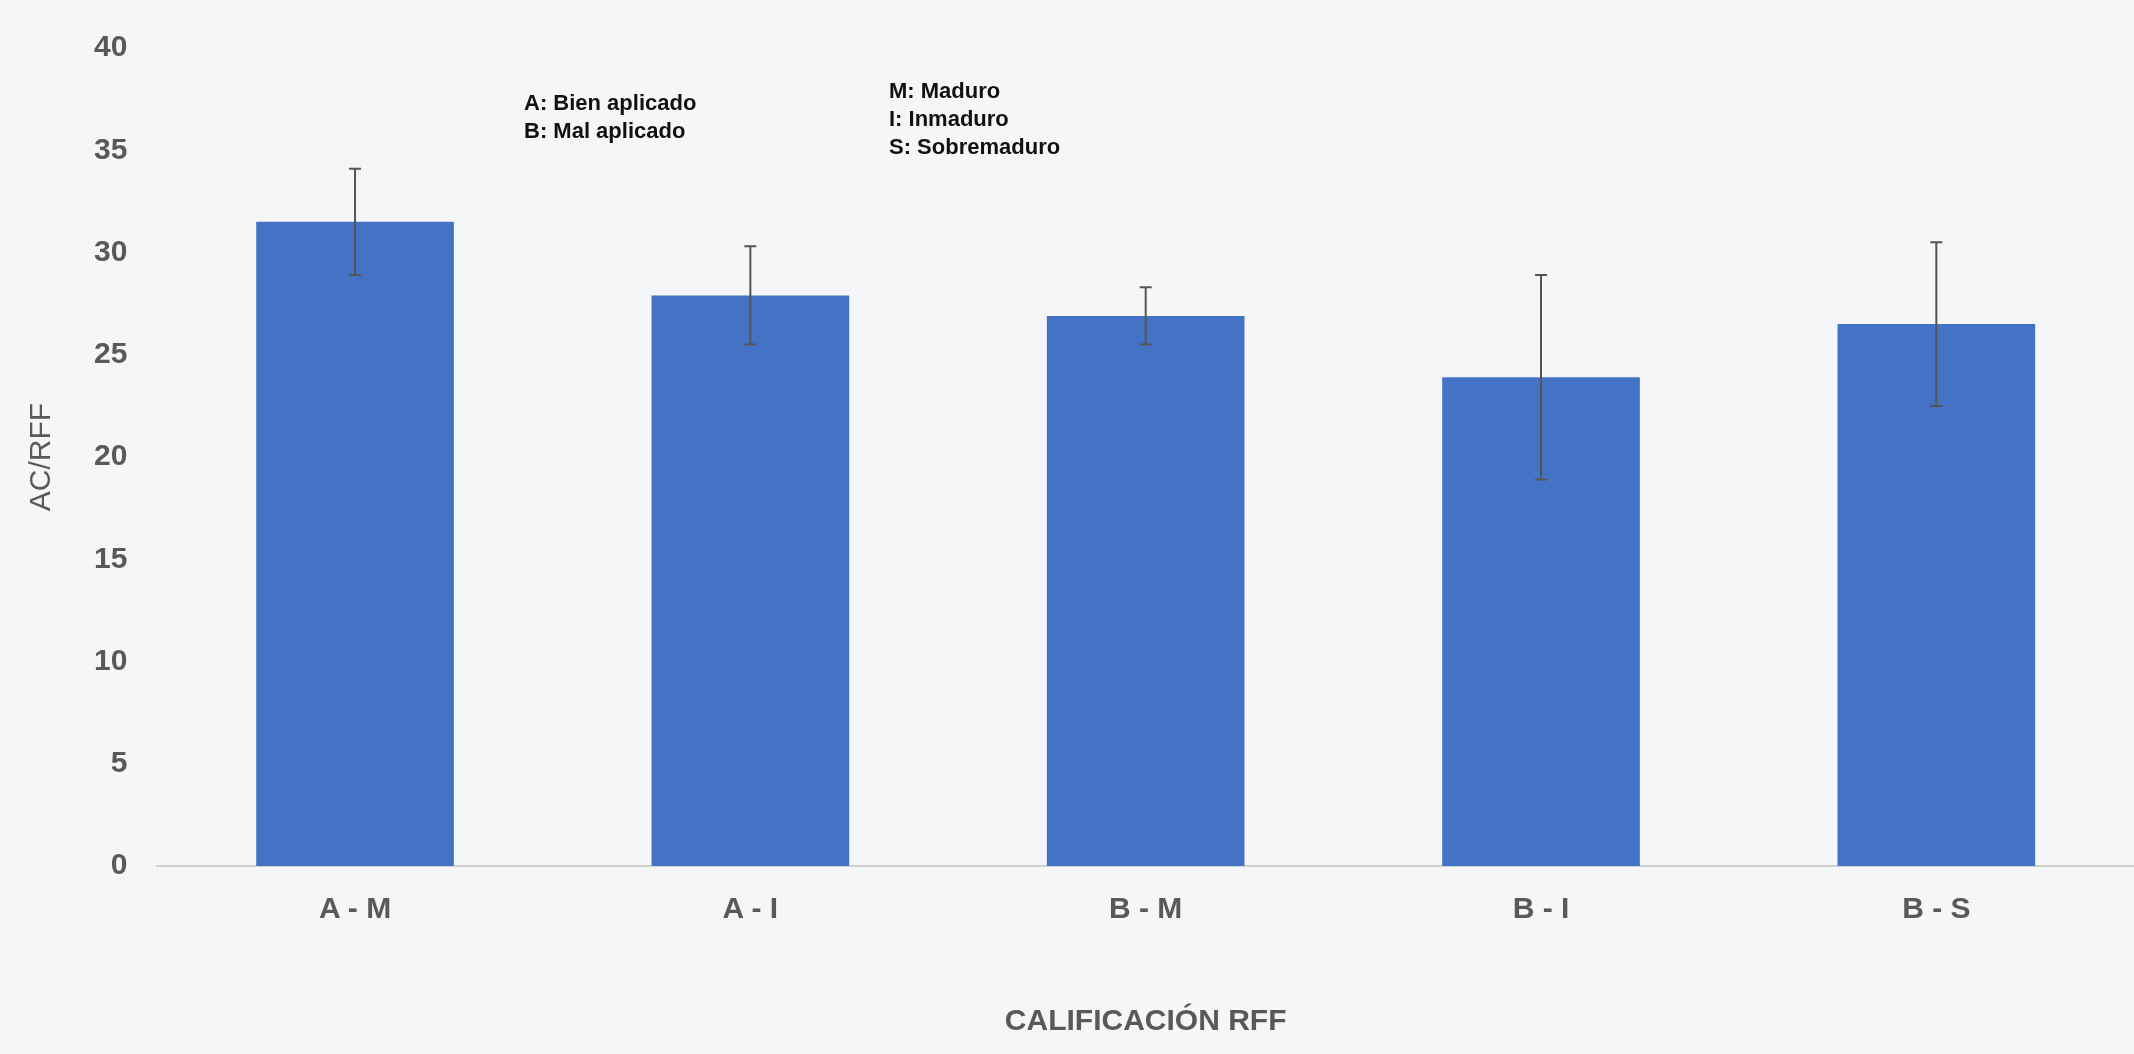  I want to click on annotation: I: Inmaduro, so click(949, 119).